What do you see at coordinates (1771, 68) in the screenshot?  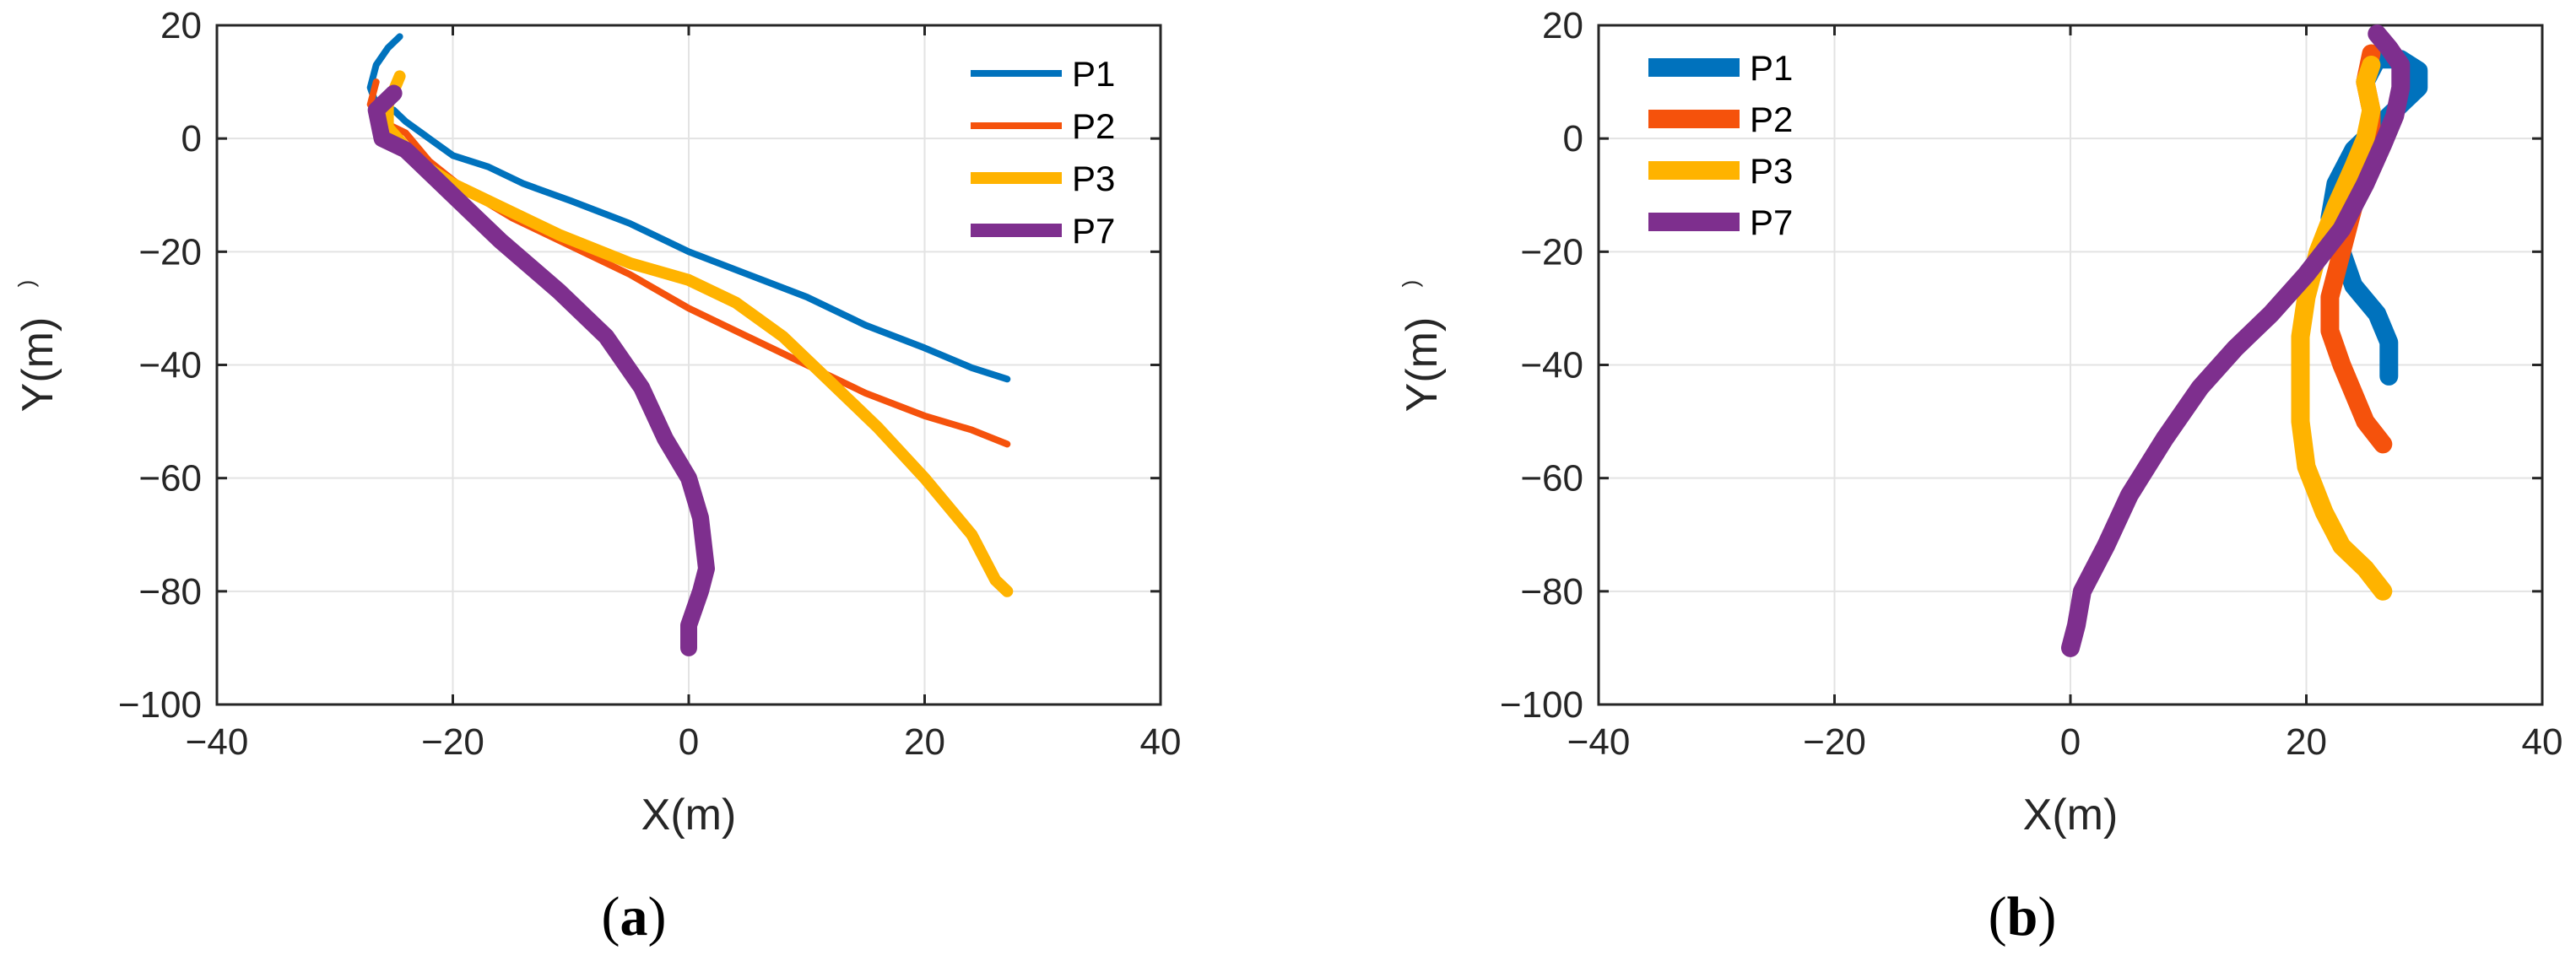 I see `legend-label-p1-b: P1` at bounding box center [1771, 68].